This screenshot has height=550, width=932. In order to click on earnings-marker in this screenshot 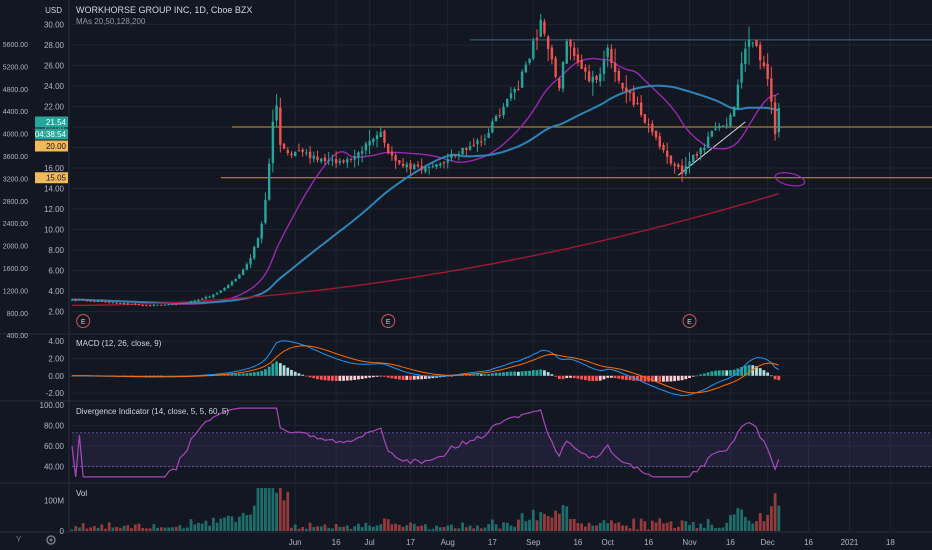, I will do `click(83, 321)`.